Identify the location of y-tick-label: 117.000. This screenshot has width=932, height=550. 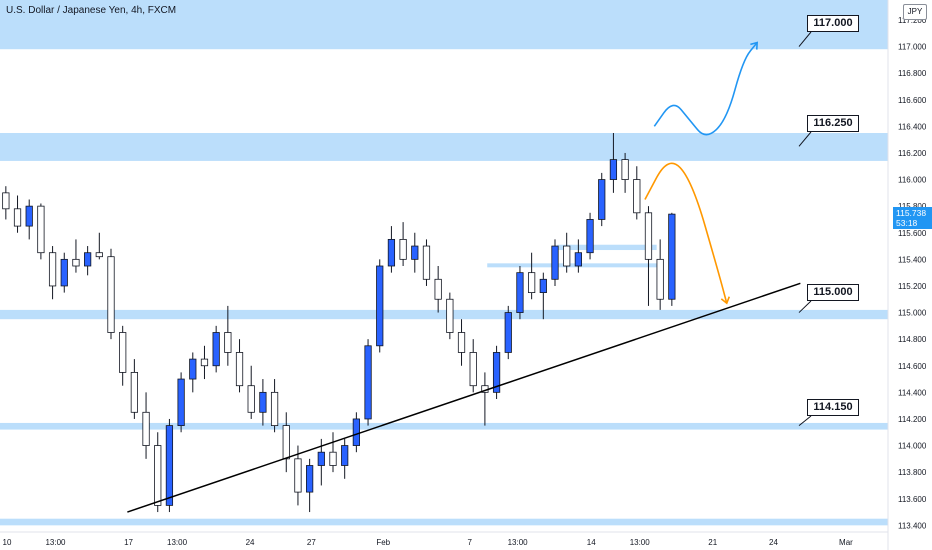
(912, 47).